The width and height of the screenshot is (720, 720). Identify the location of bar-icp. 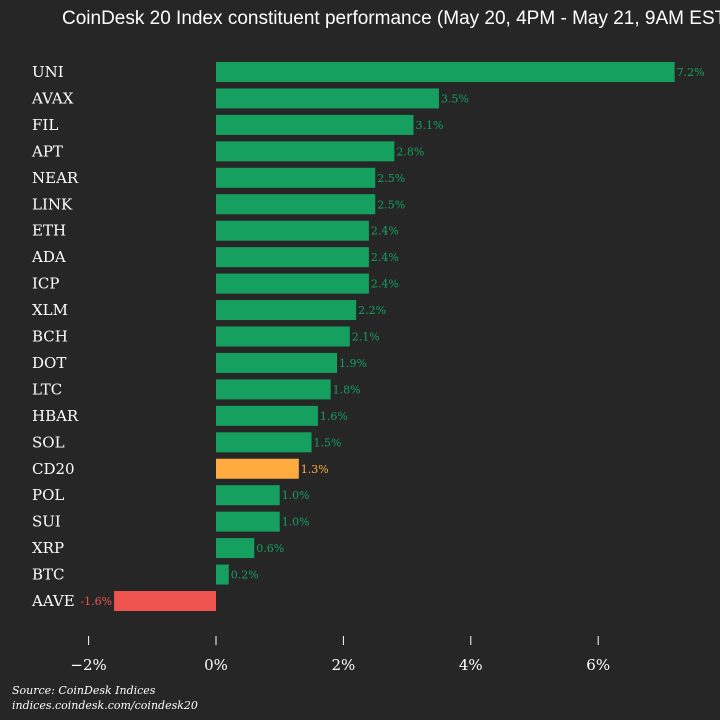
(292, 283).